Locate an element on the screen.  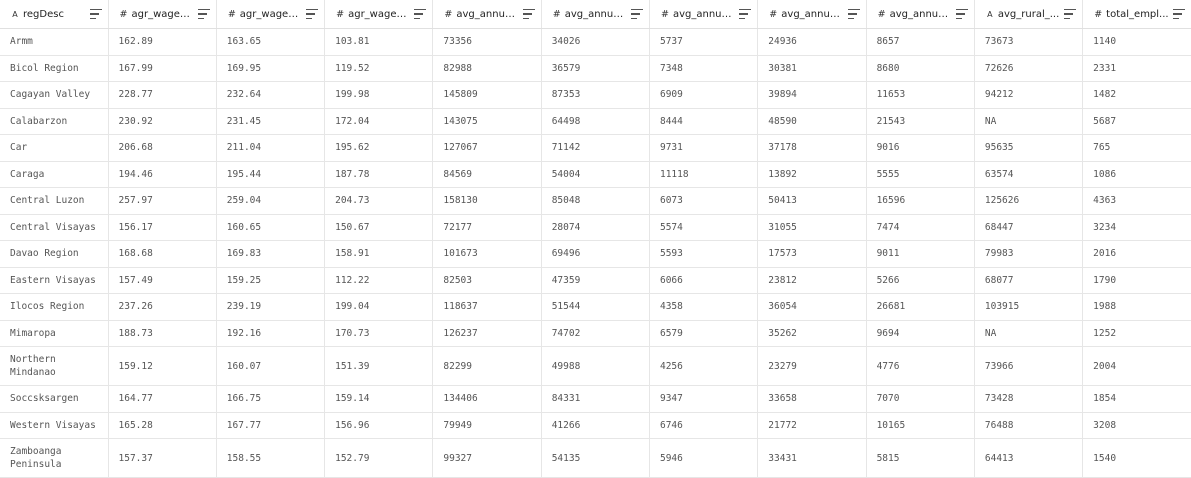
table-cell: 5266 is located at coordinates (920, 280).